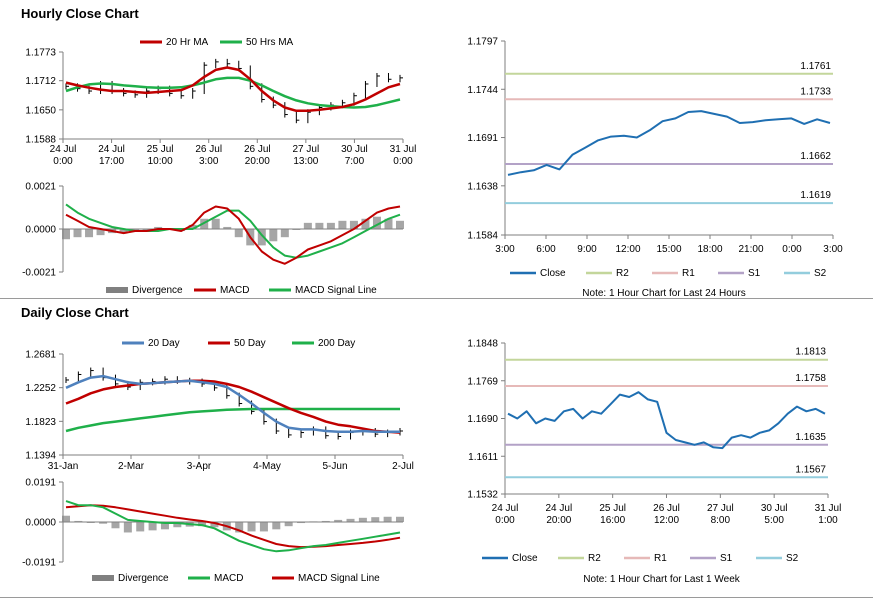 The image size is (873, 601). I want to click on daily-pivot-legend-label: Close, so click(525, 558).